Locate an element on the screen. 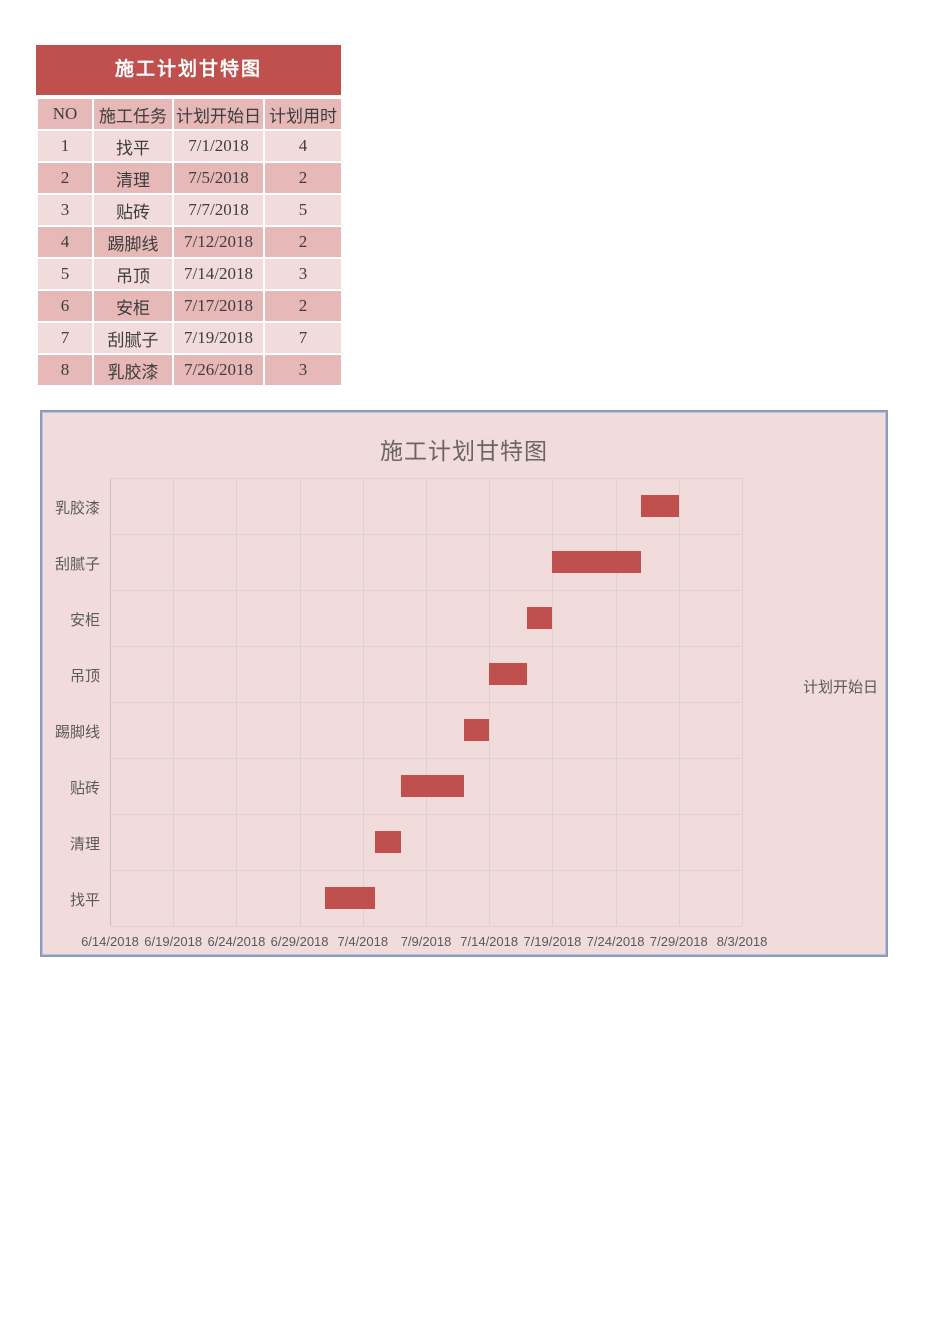 This screenshot has width=950, height=1344. table-row: 1 找平 7/1/2018 4 is located at coordinates (189, 146).